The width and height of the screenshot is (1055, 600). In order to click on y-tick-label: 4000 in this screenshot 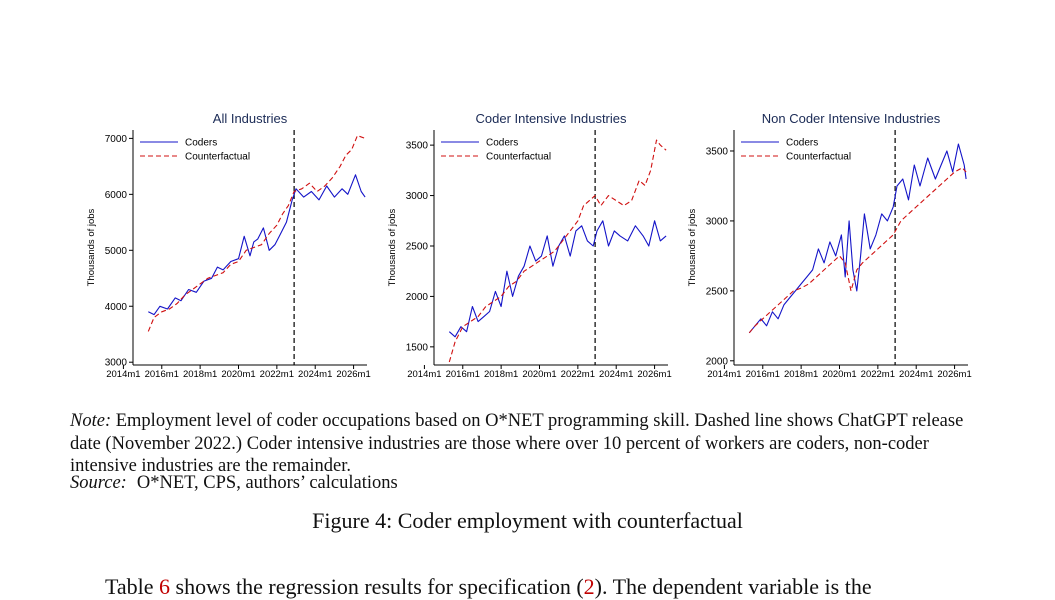, I will do `click(116, 307)`.